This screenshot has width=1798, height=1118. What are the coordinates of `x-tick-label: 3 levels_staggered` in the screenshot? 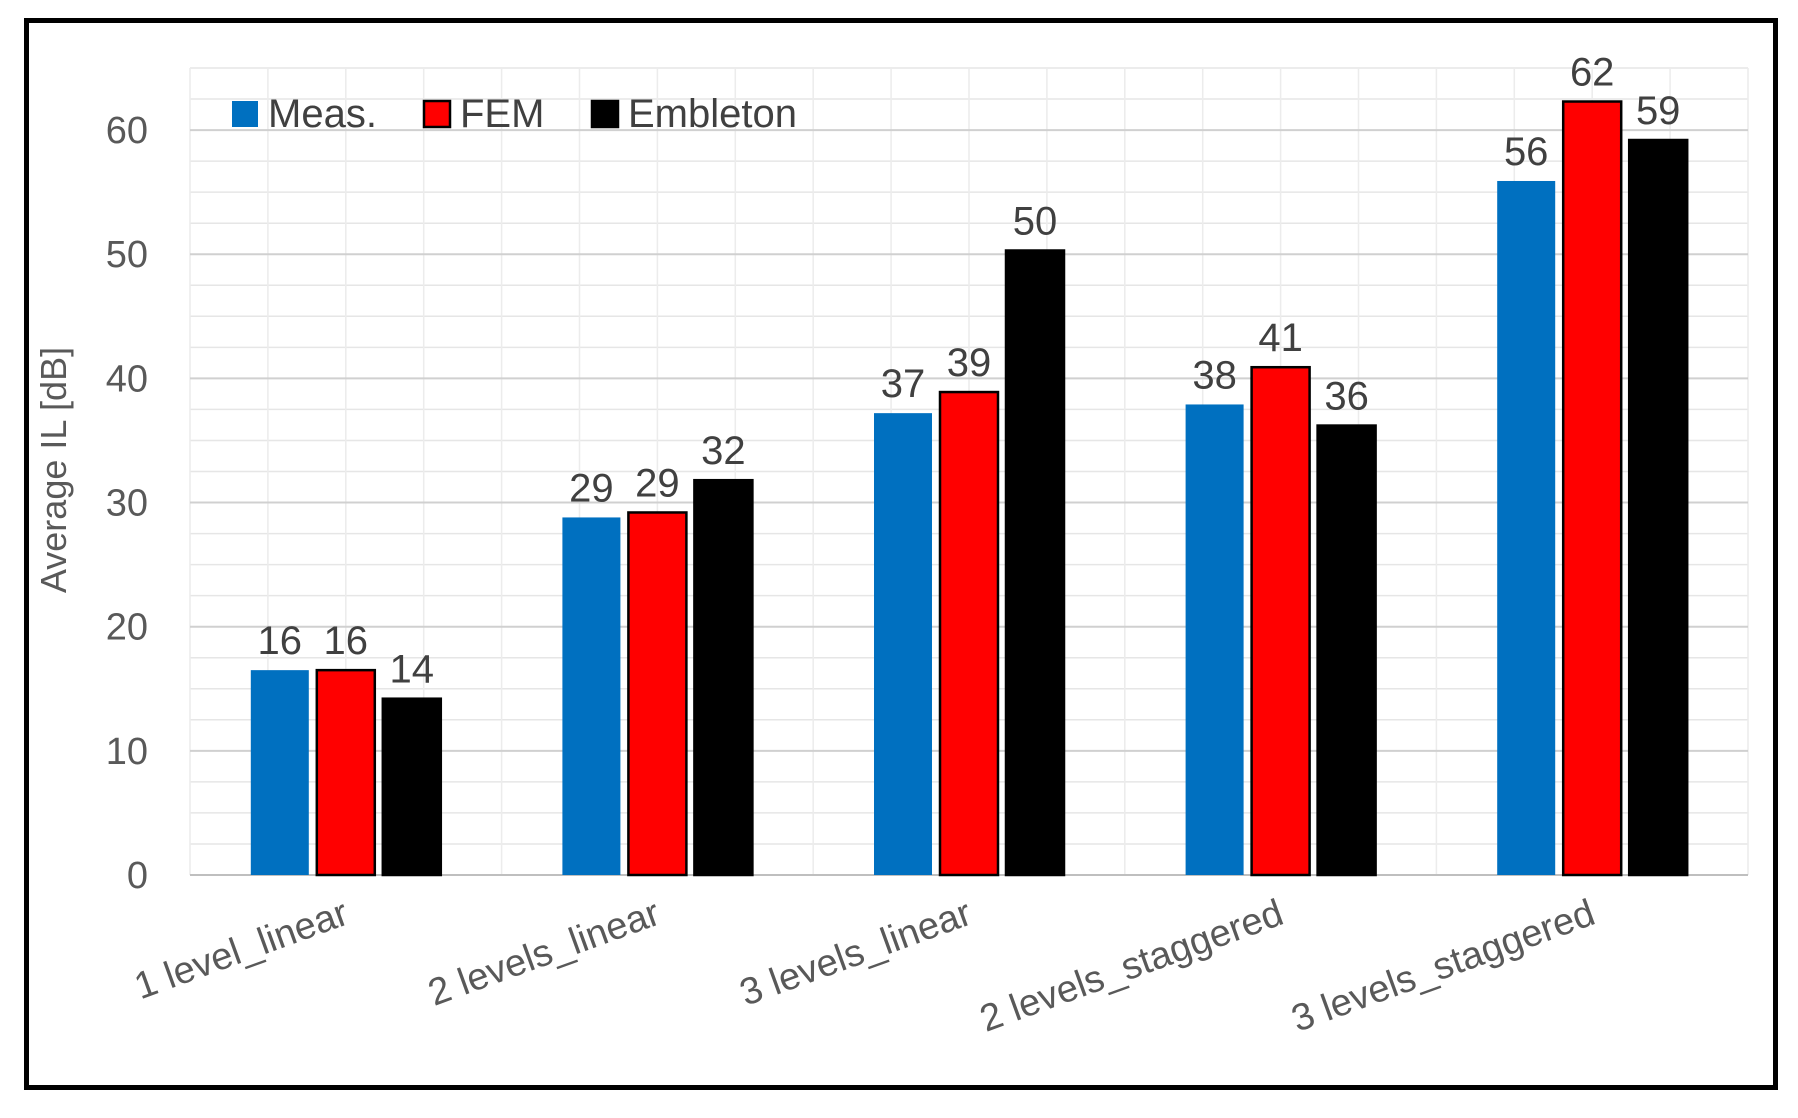 It's located at (1443, 966).